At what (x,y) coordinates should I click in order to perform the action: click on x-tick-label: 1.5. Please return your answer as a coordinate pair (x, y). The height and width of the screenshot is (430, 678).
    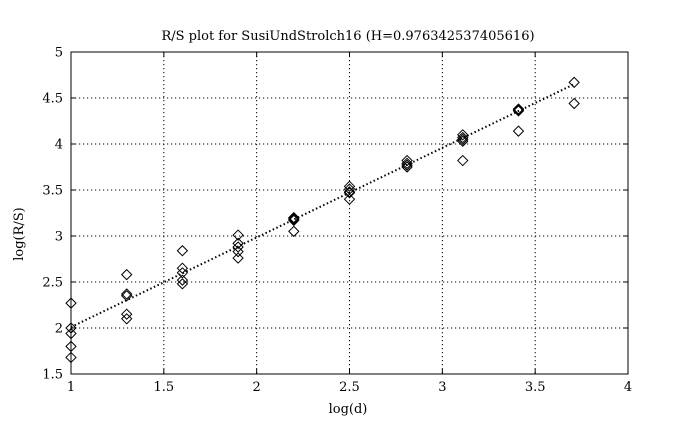
    Looking at the image, I should click on (163, 387).